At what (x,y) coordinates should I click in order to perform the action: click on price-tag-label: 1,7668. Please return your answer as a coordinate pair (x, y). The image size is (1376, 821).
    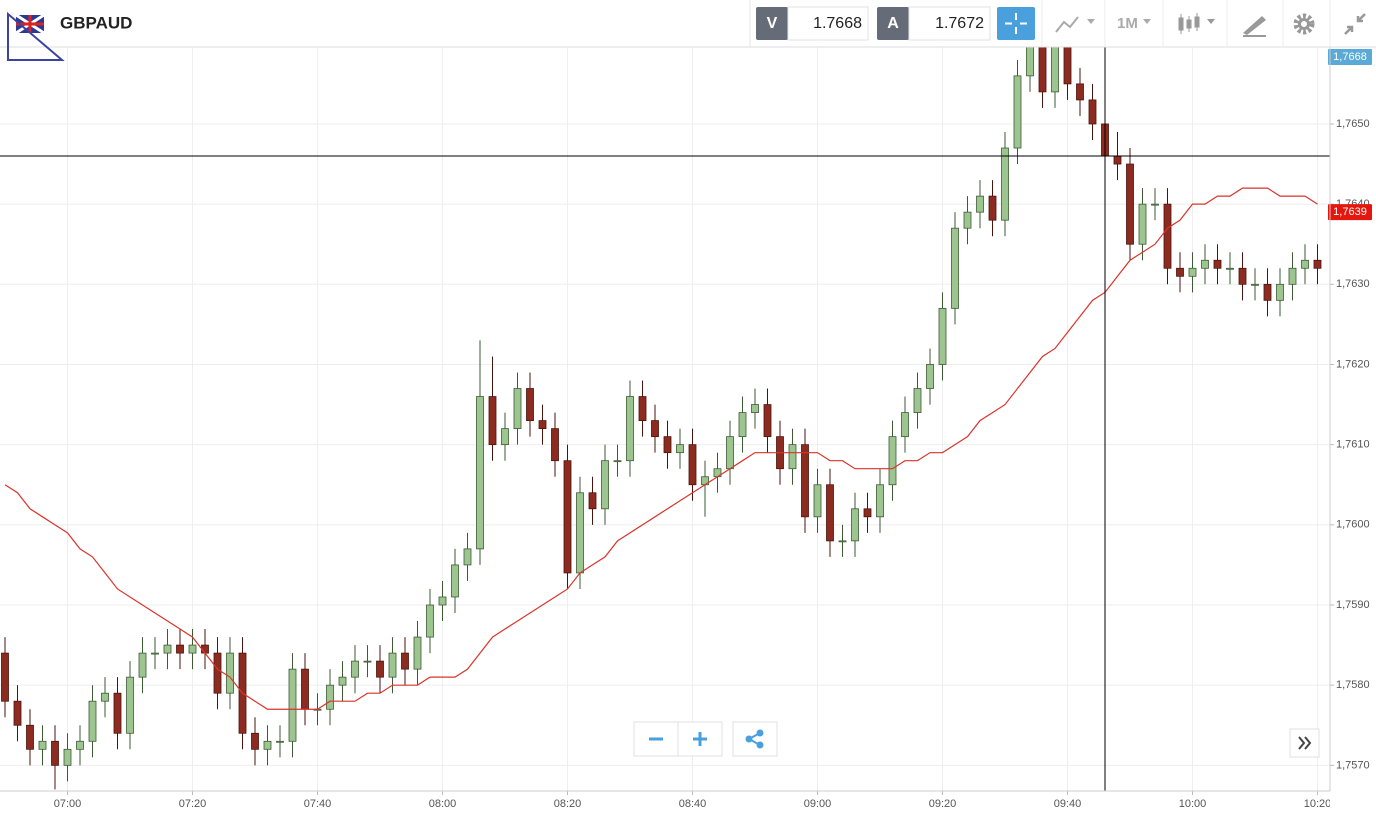
    Looking at the image, I should click on (1350, 57).